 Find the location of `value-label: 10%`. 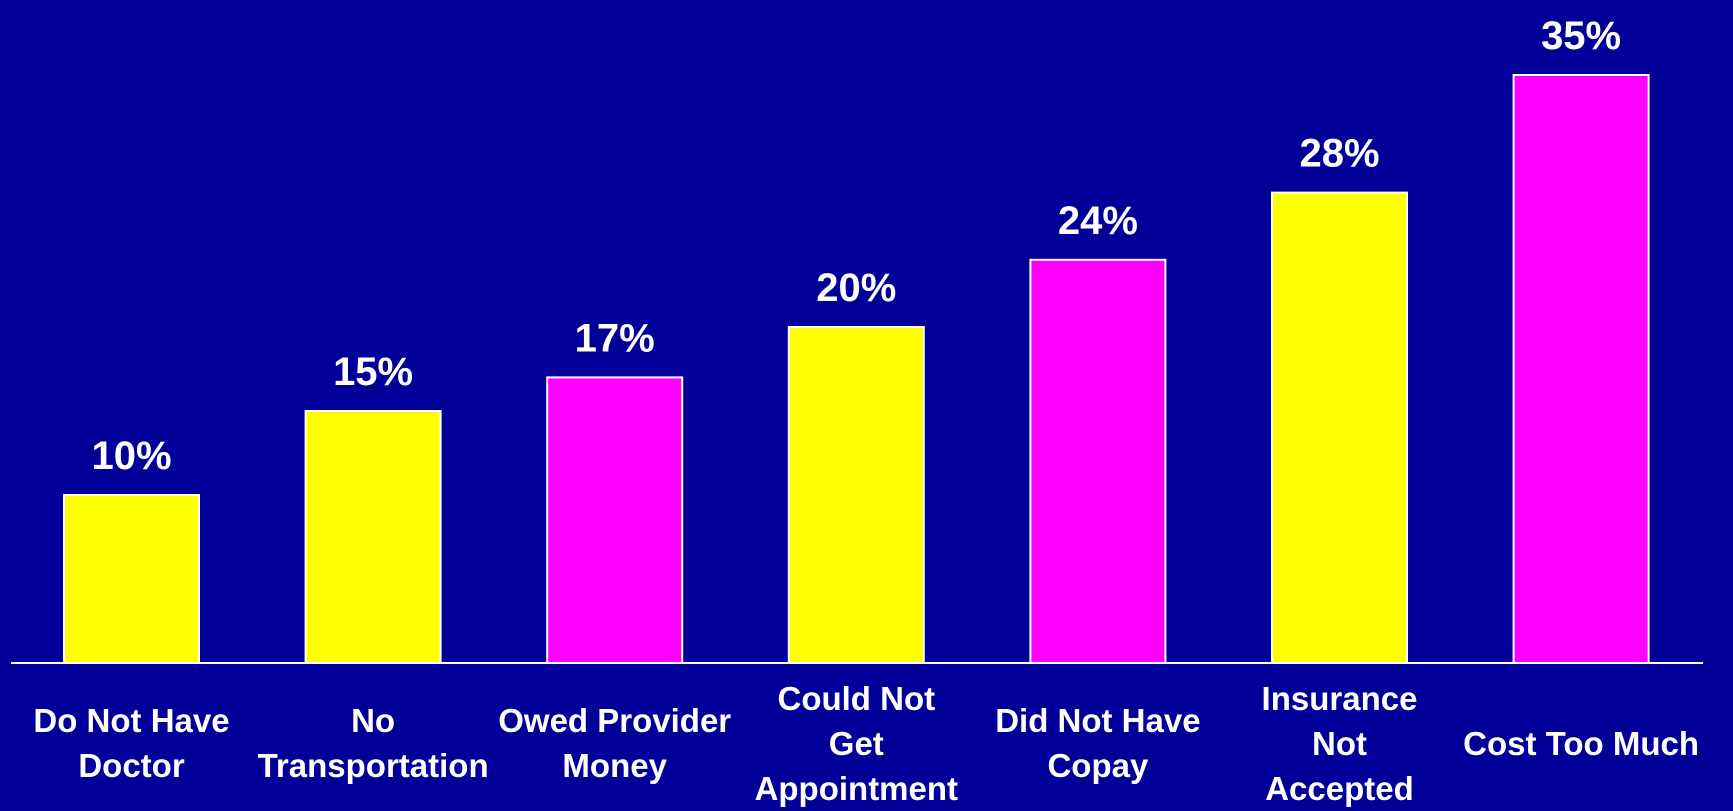

value-label: 10% is located at coordinates (131, 456).